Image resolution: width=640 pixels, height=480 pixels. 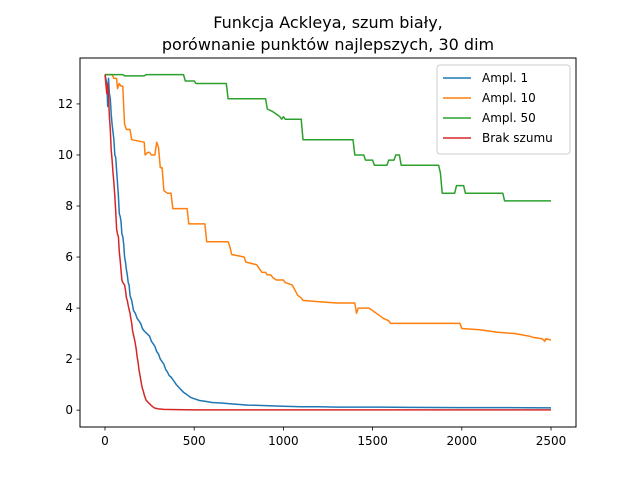 What do you see at coordinates (509, 118) in the screenshot?
I see `legend-label-2: Ampl. 50` at bounding box center [509, 118].